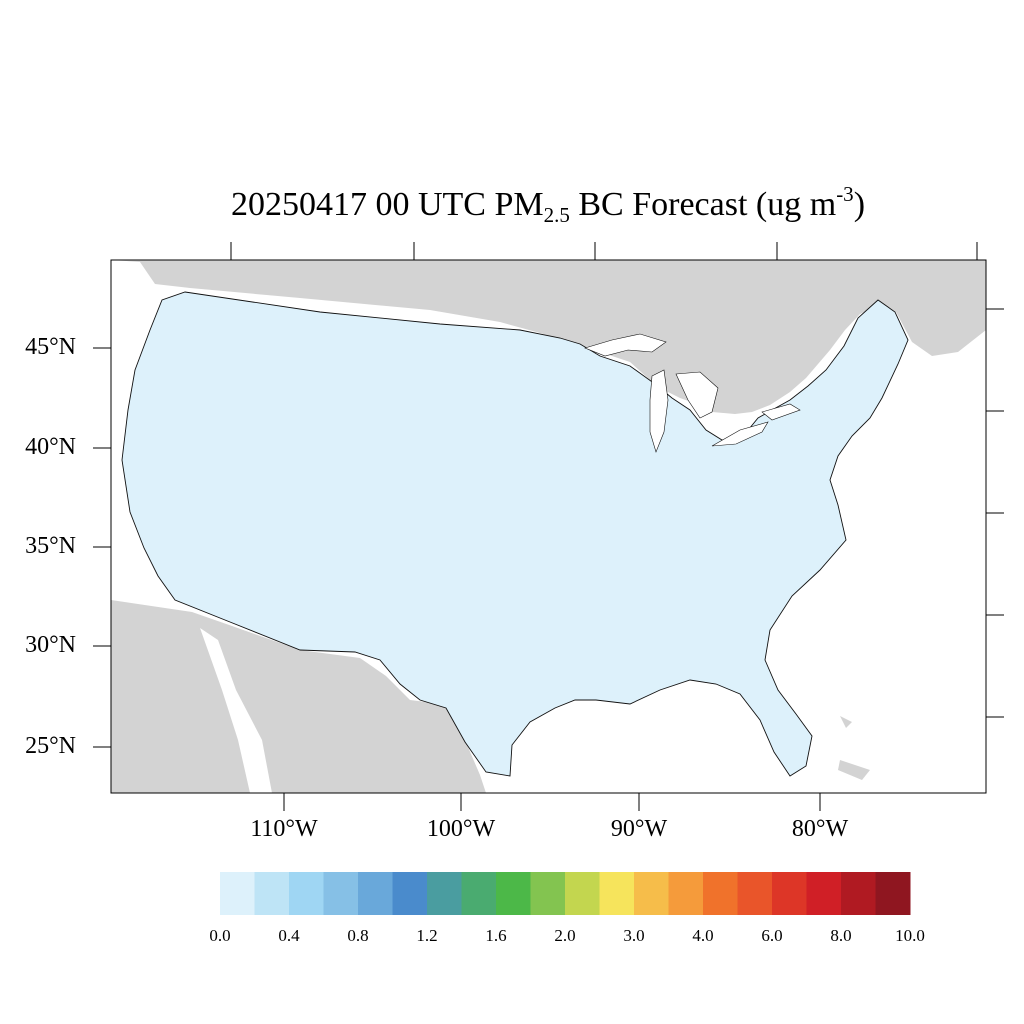 The height and width of the screenshot is (1024, 1024). Describe the element at coordinates (910, 935) in the screenshot. I see `colorbar-label-10: 10.0` at that location.